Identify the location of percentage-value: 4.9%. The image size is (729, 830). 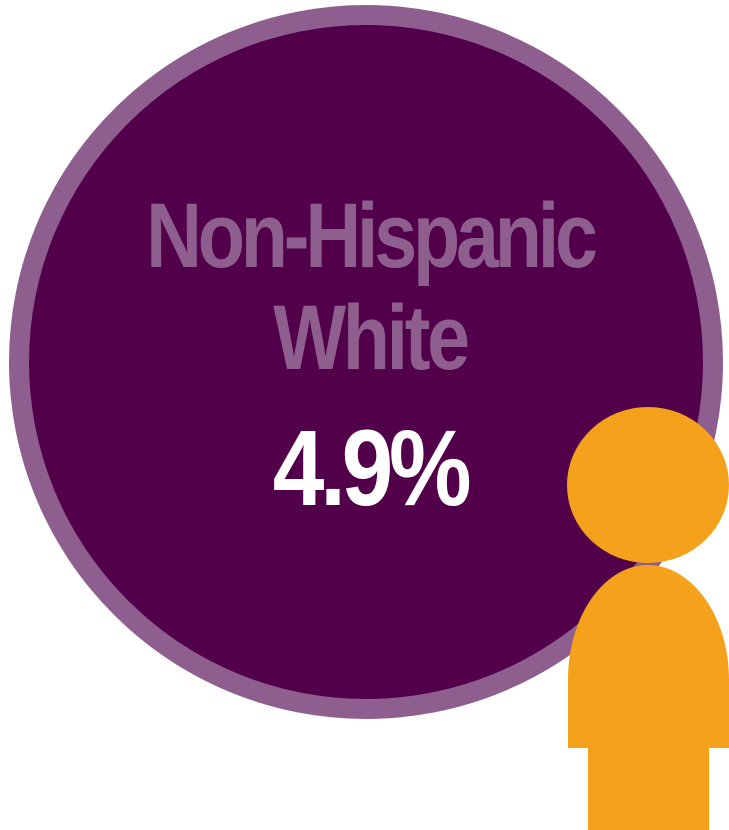
(372, 467).